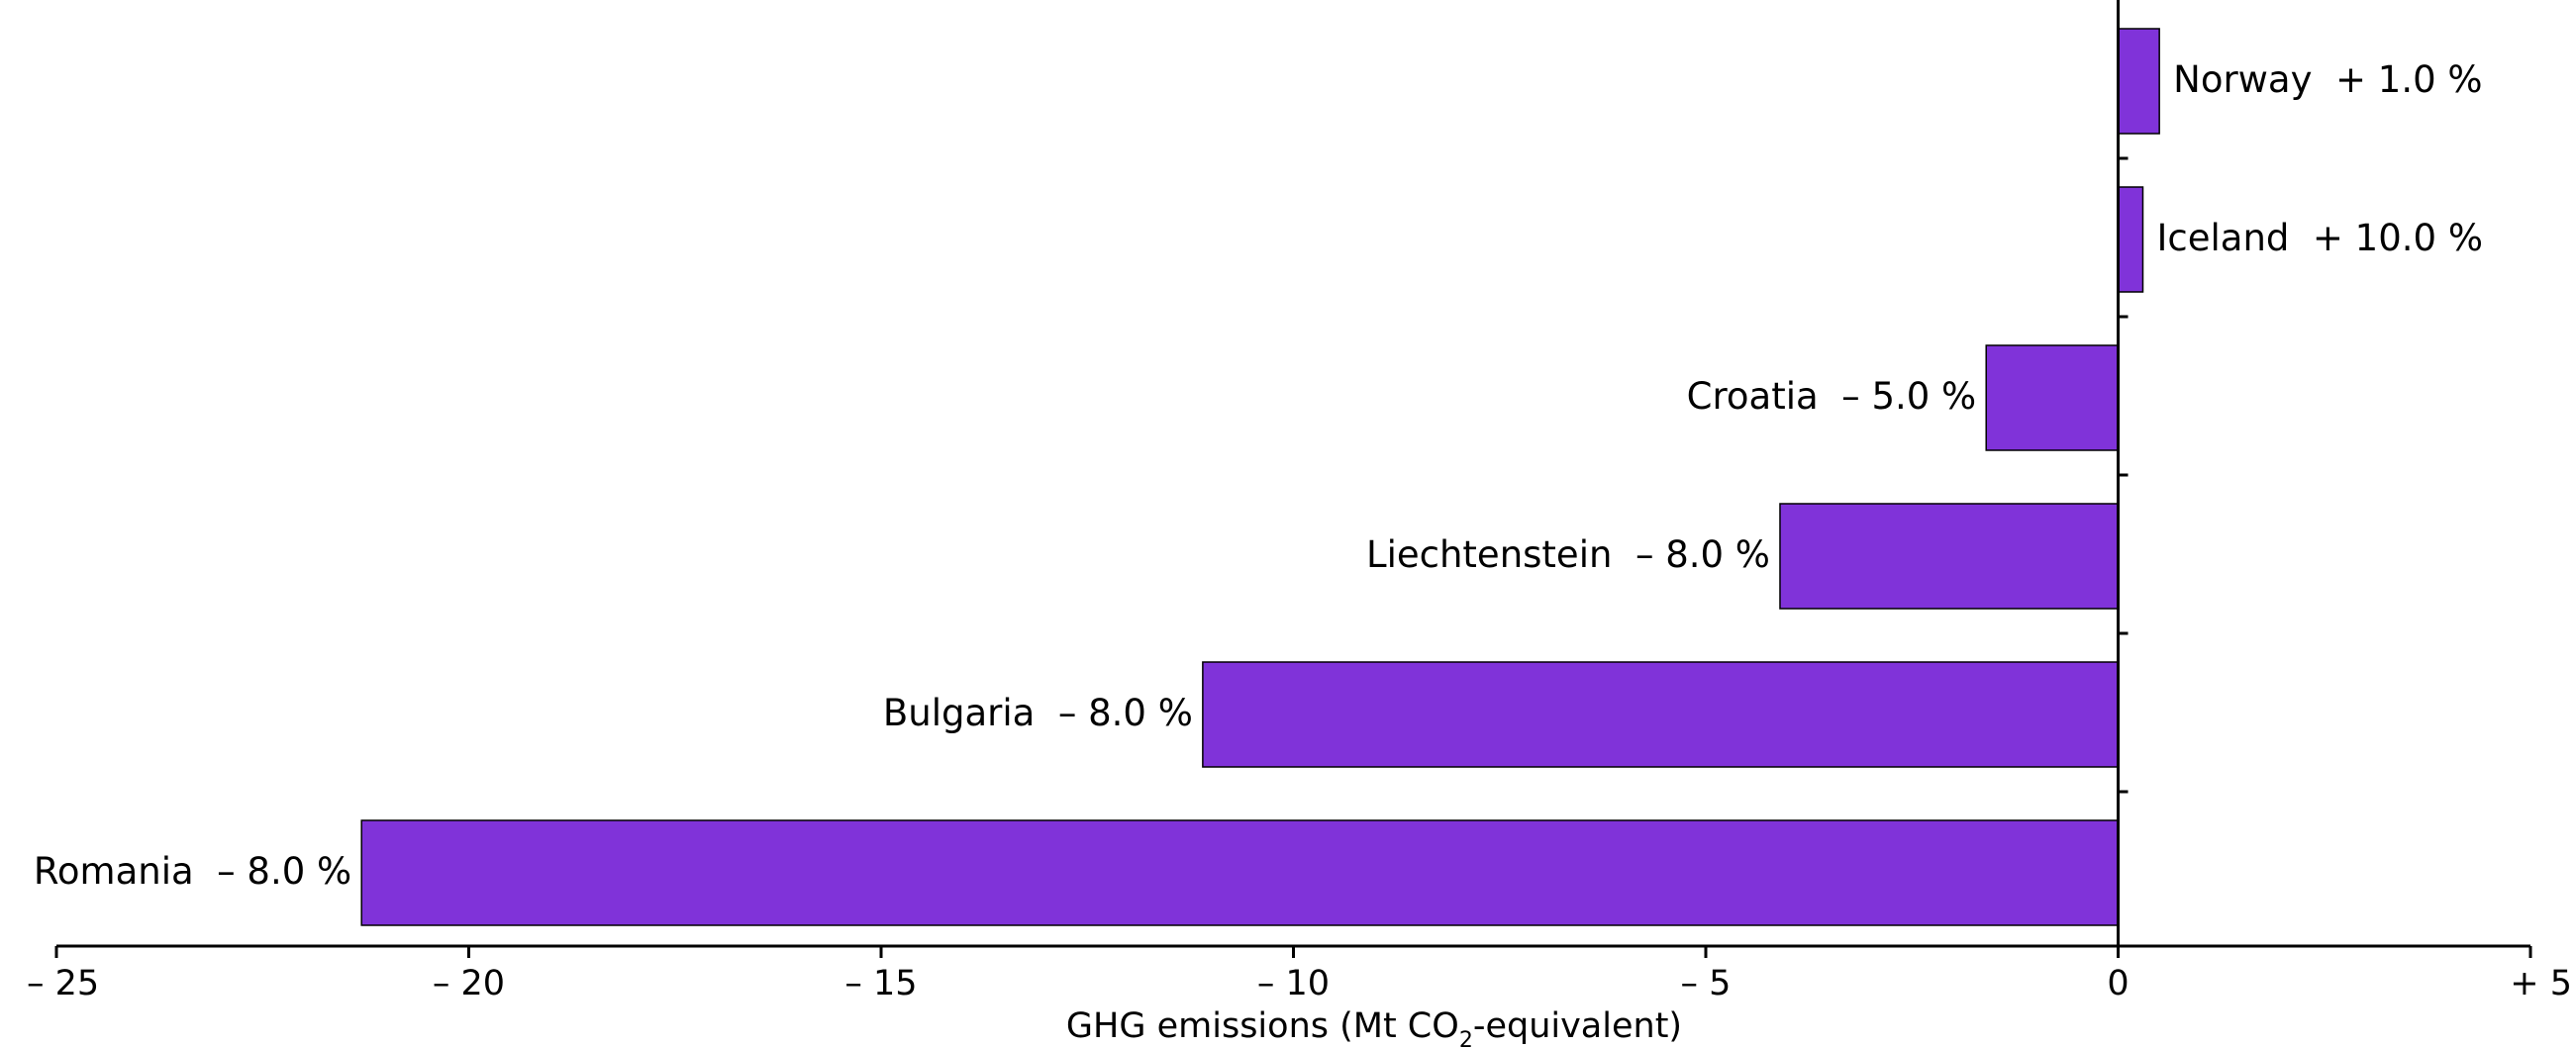  What do you see at coordinates (1466, 1038) in the screenshot?
I see `x-axis-title-subscript: 2` at bounding box center [1466, 1038].